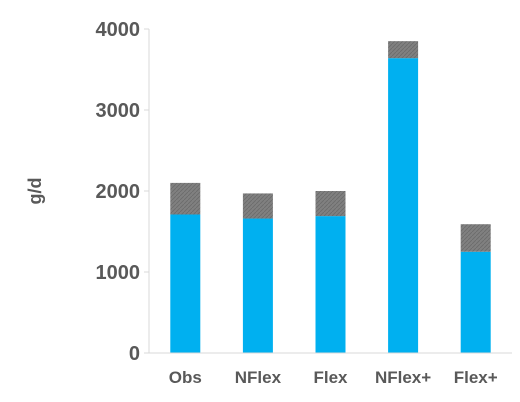 The image size is (520, 402). Describe the element at coordinates (118, 111) in the screenshot. I see `y-tick-label: 3000` at that location.